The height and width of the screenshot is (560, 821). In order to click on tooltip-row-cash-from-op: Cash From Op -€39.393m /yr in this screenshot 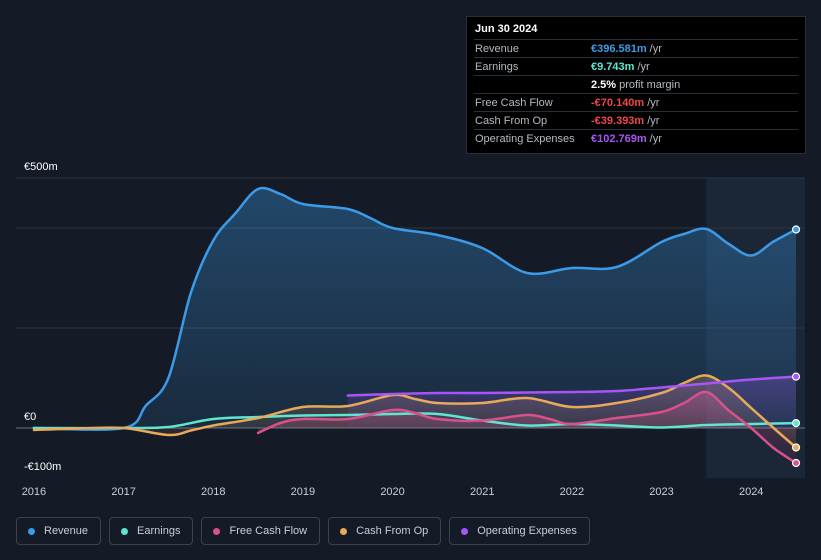, I will do `click(636, 120)`.